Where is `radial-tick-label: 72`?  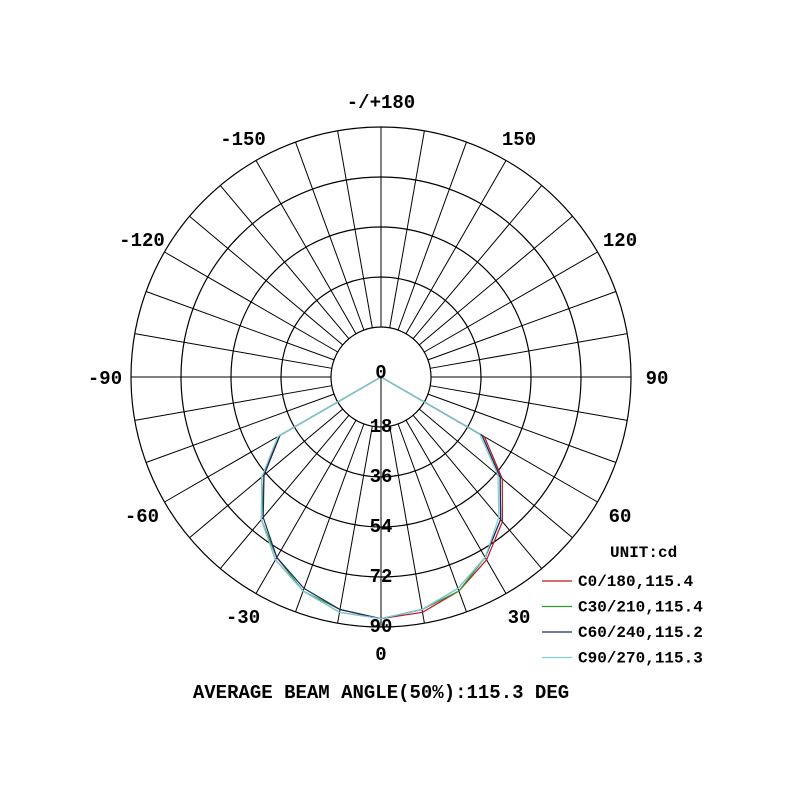 radial-tick-label: 72 is located at coordinates (381, 577).